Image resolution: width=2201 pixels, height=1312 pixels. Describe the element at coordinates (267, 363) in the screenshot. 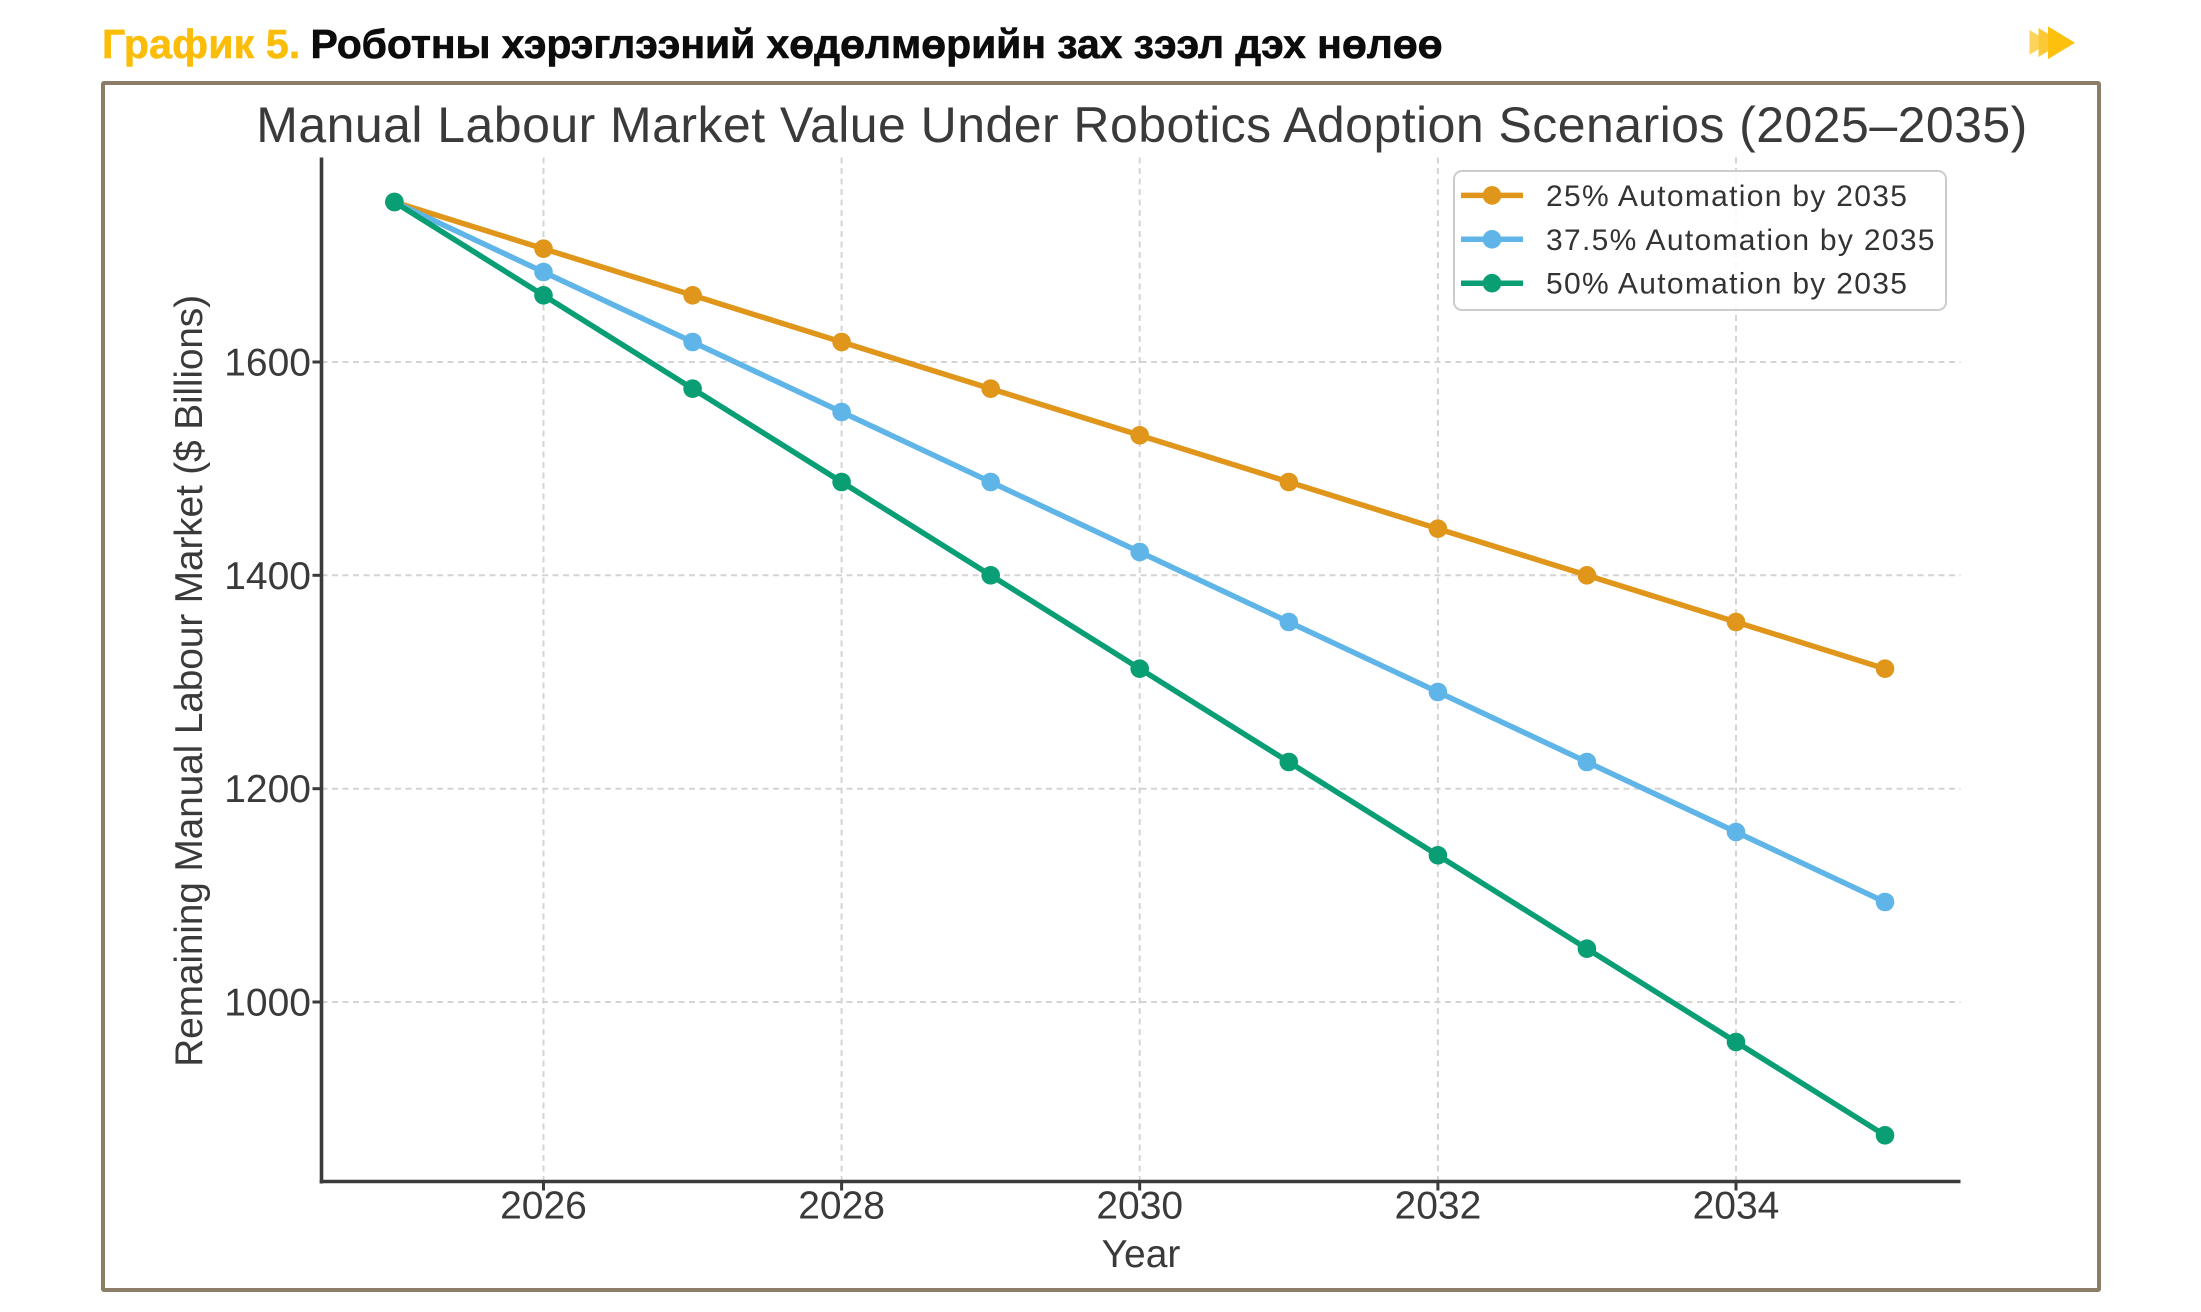

I see `svg-text: 1600` at that location.